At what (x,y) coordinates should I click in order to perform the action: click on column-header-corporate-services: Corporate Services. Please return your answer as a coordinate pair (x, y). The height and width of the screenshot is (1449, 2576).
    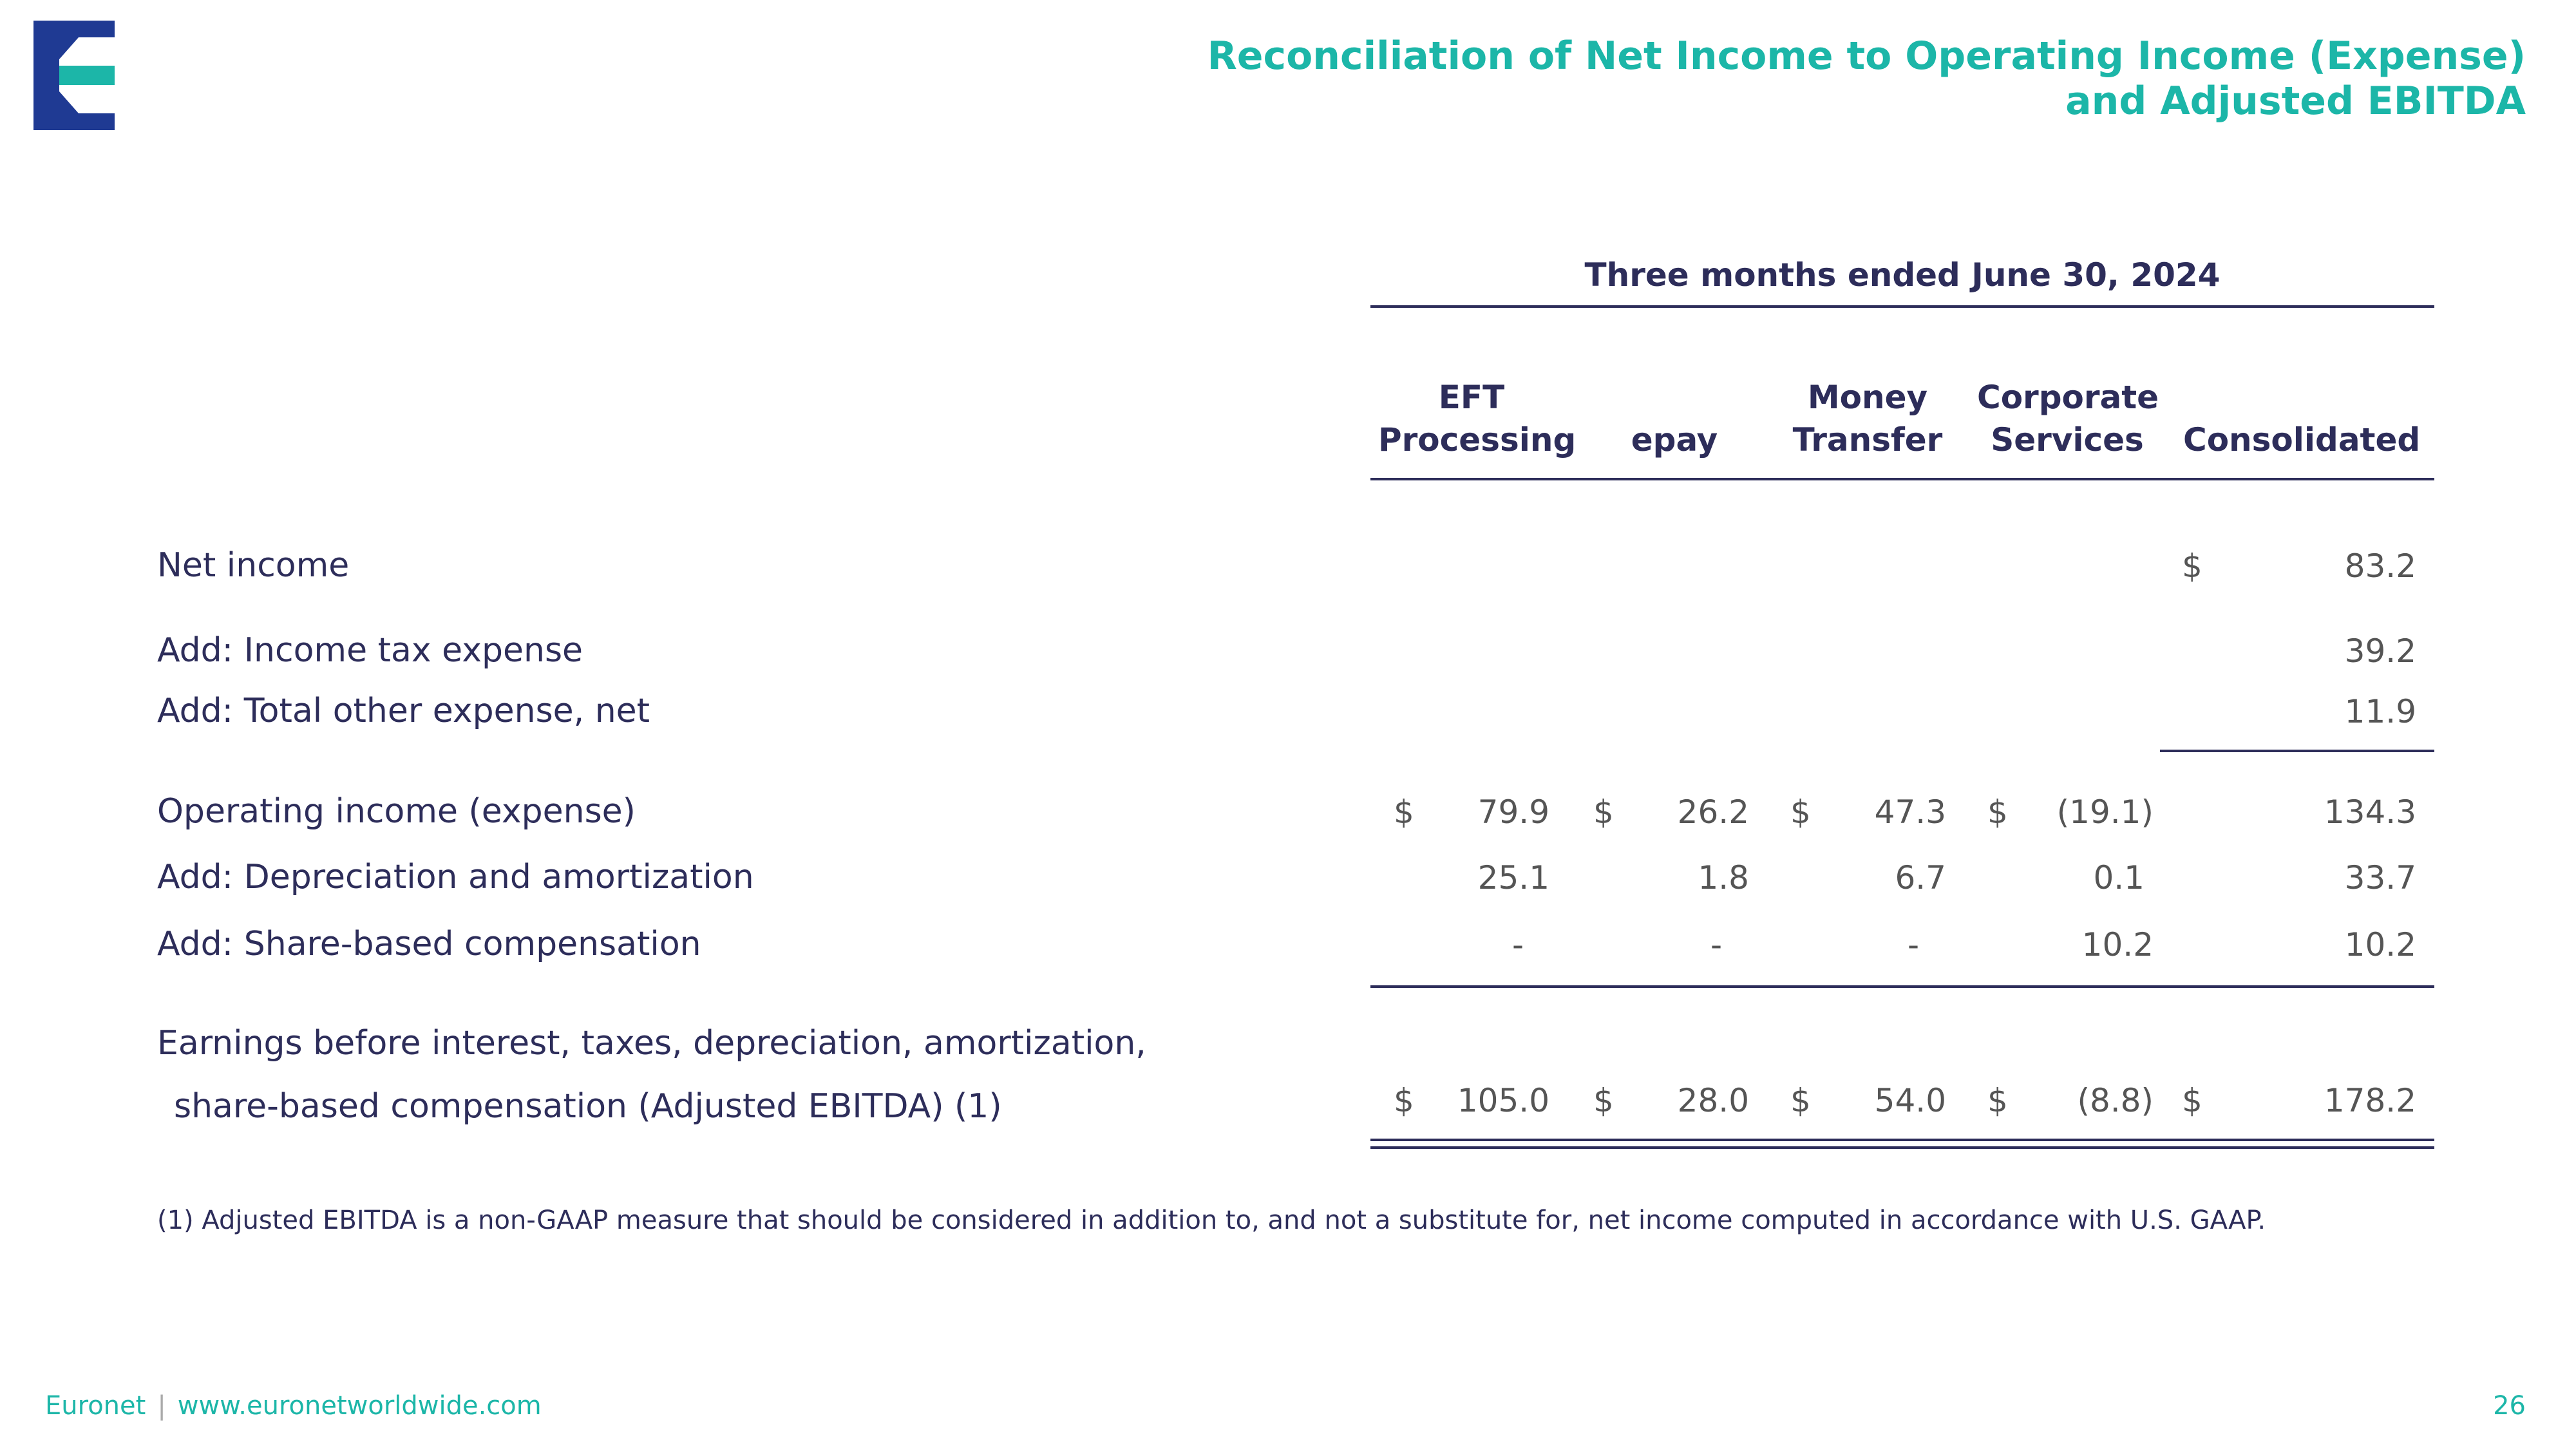
    Looking at the image, I should click on (2068, 418).